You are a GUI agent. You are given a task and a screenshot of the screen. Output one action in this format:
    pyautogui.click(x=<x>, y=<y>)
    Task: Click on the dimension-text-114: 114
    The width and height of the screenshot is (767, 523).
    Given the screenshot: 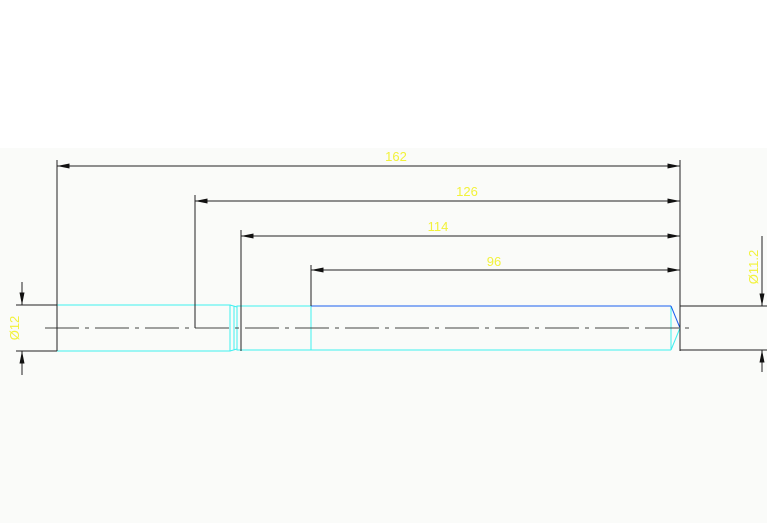 What is the action you would take?
    pyautogui.click(x=438, y=226)
    